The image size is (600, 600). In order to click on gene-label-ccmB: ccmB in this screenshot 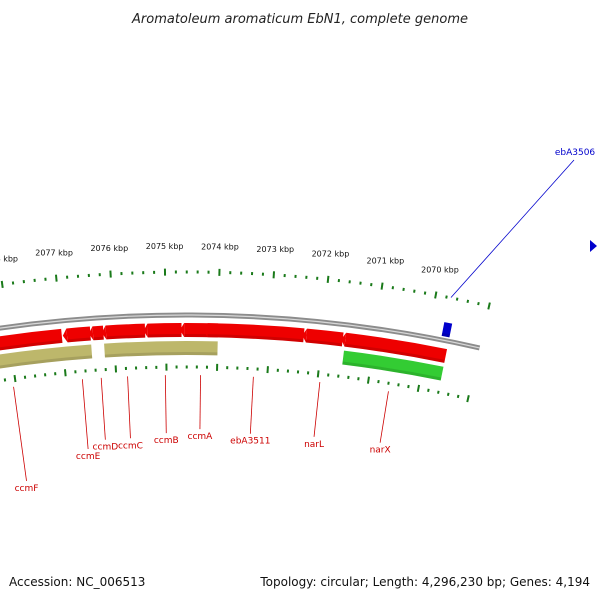, I will do `click(166, 441)`.